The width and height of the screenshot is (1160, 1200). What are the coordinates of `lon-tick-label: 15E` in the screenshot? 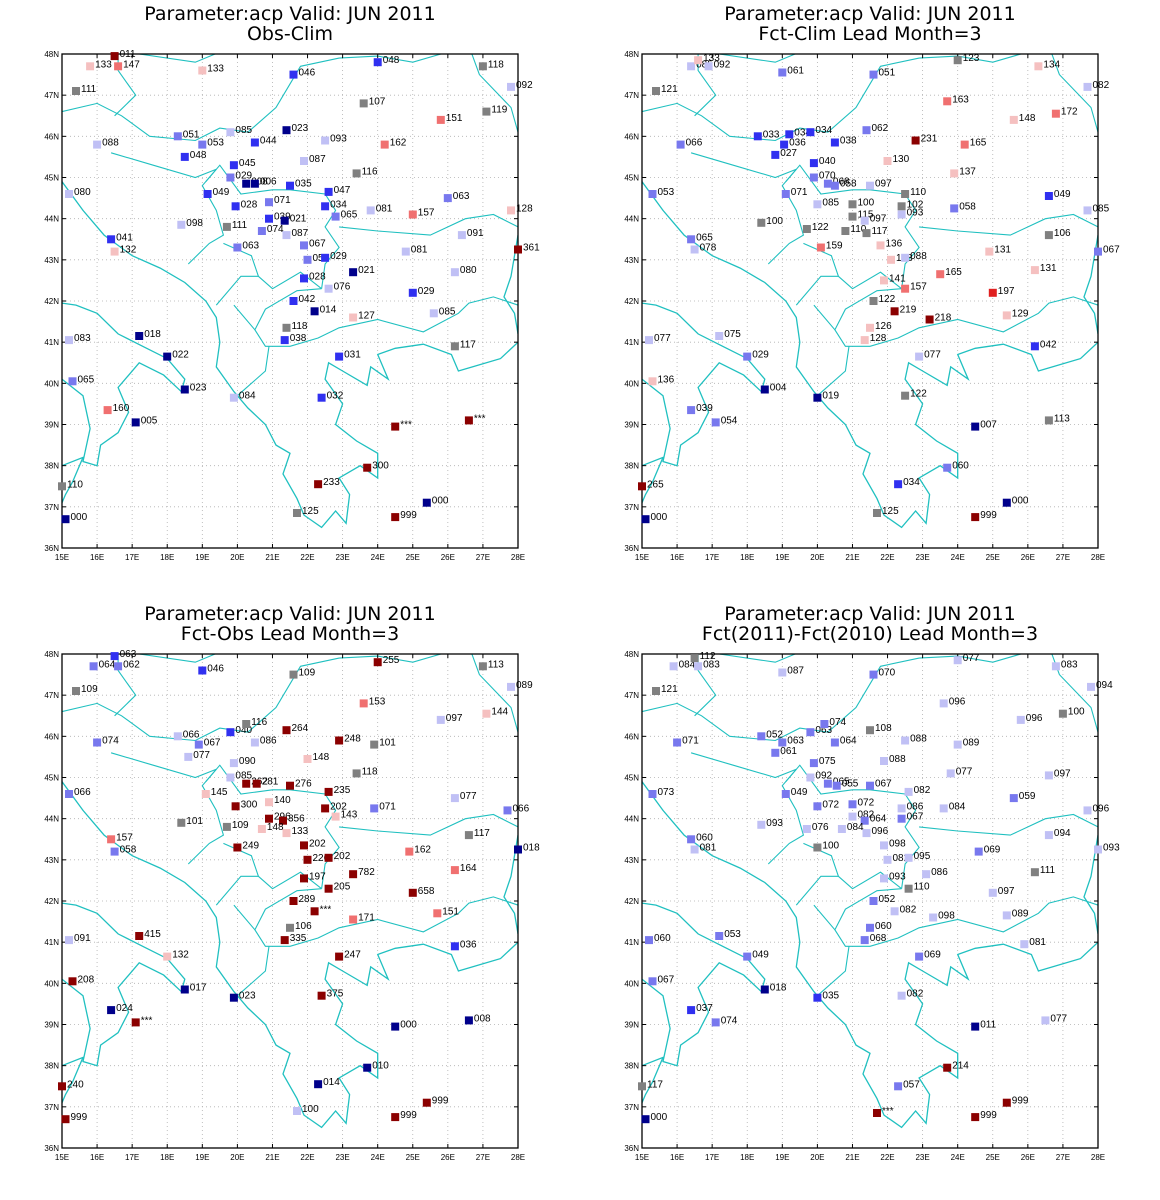 It's located at (642, 557).